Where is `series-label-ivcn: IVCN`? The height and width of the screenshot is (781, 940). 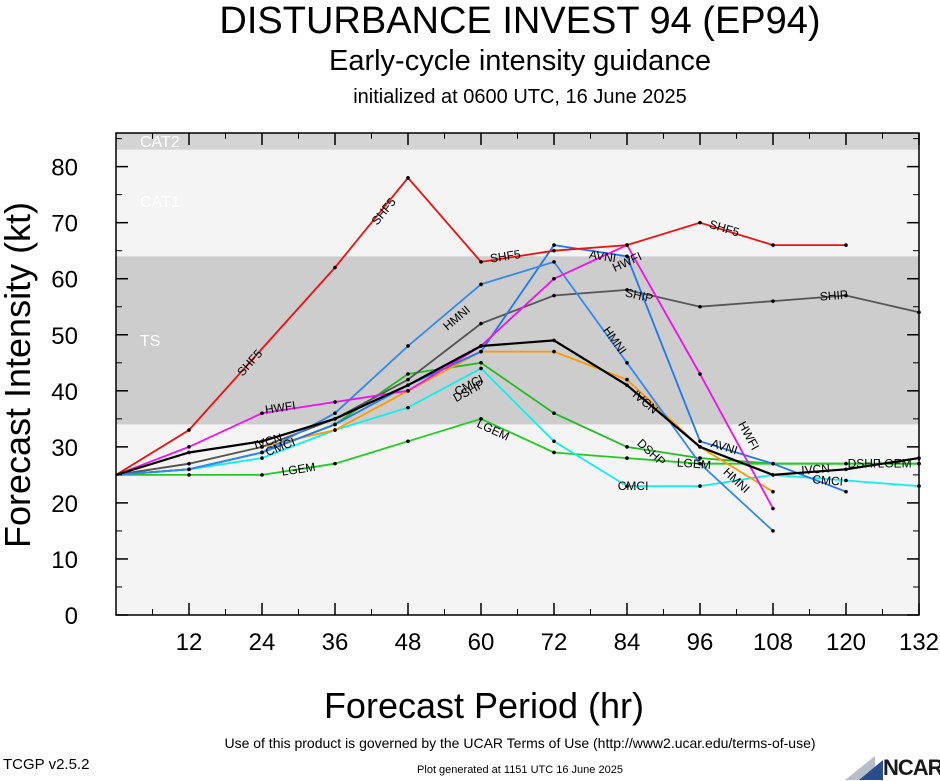
series-label-ivcn: IVCN is located at coordinates (816, 469).